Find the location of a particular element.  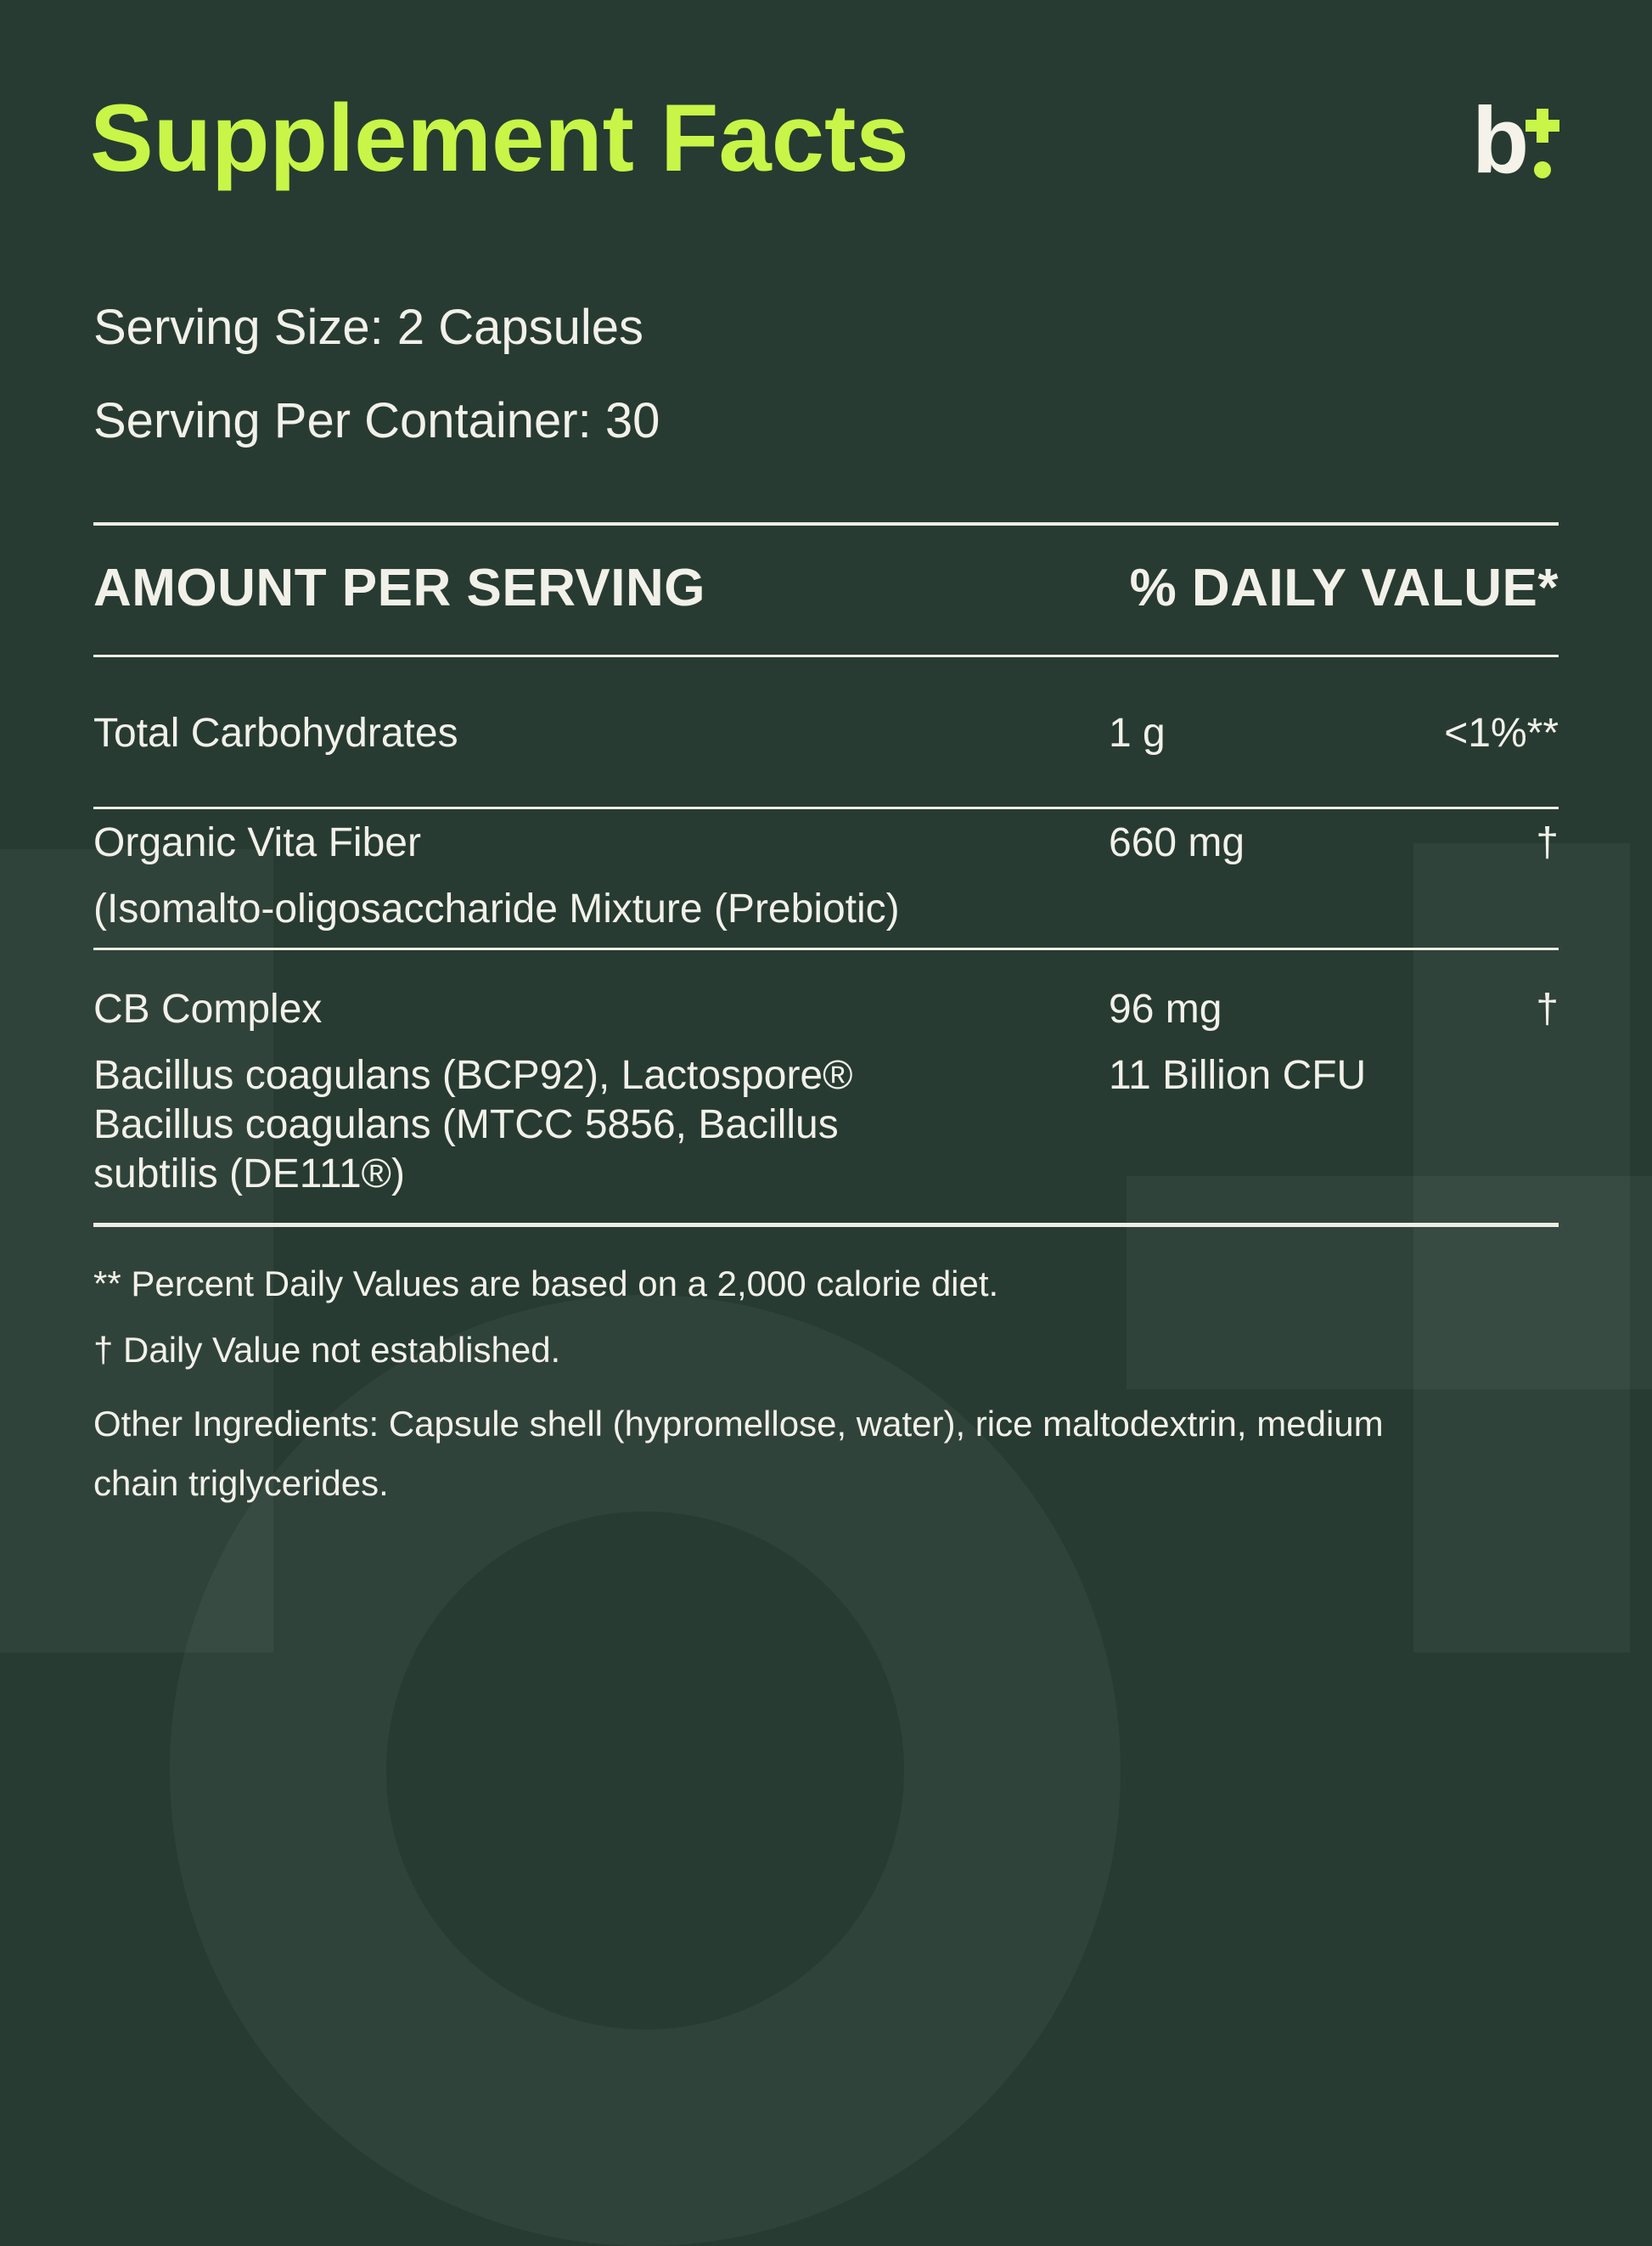

column-header-daily-value: % DAILY VALUE* is located at coordinates (1344, 588).